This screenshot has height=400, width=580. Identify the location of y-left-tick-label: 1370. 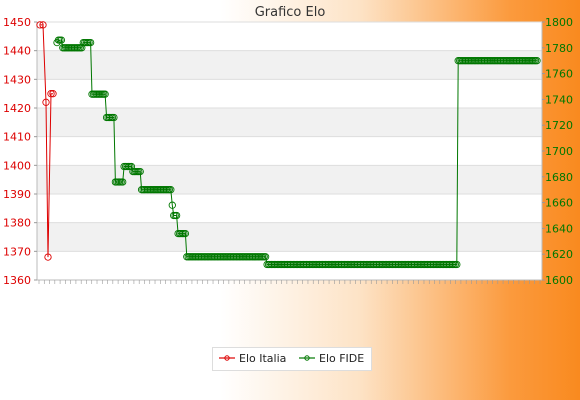
(17, 251).